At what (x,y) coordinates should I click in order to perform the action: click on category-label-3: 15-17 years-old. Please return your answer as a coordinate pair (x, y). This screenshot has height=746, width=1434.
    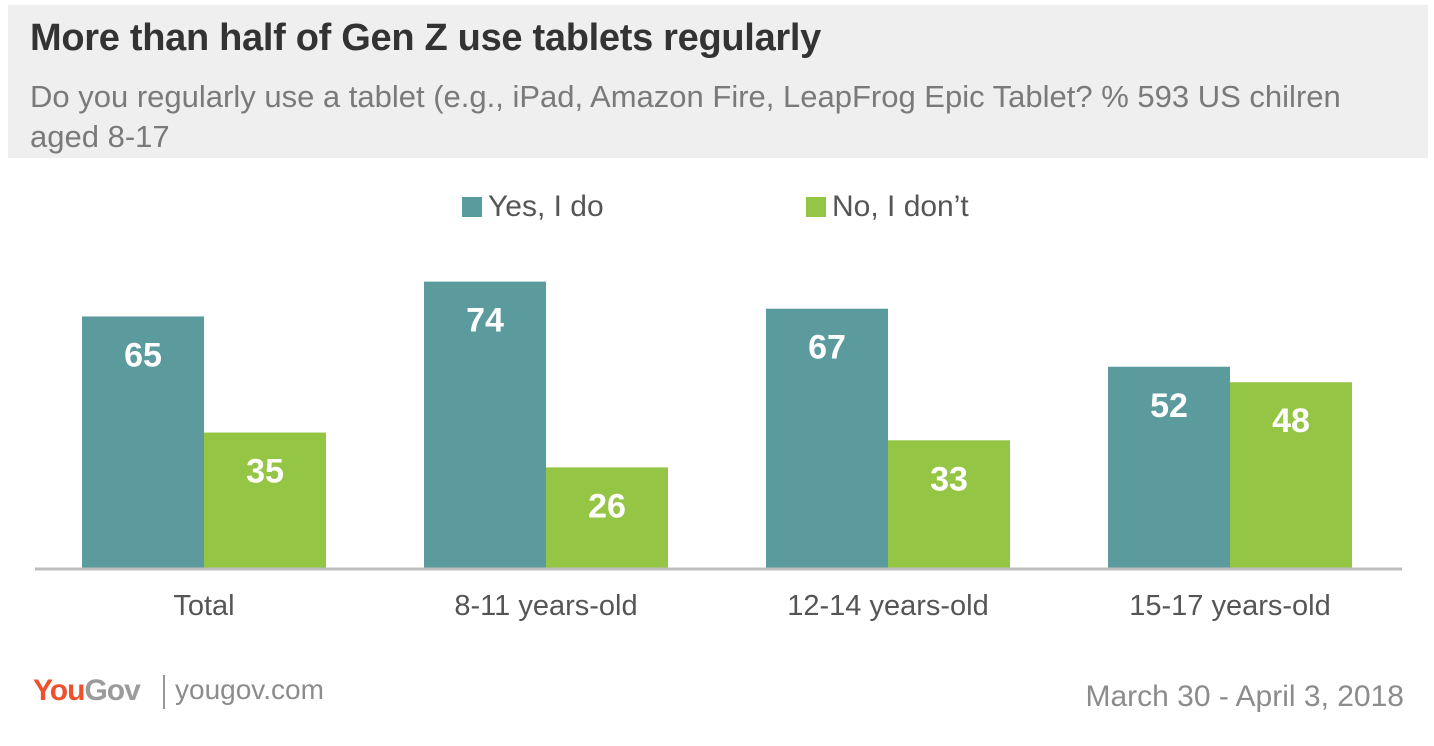
    Looking at the image, I should click on (1230, 606).